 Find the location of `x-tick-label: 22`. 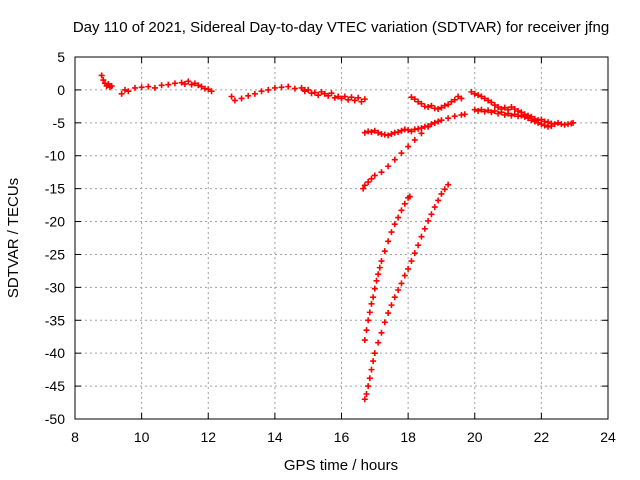

x-tick-label: 22 is located at coordinates (542, 437).